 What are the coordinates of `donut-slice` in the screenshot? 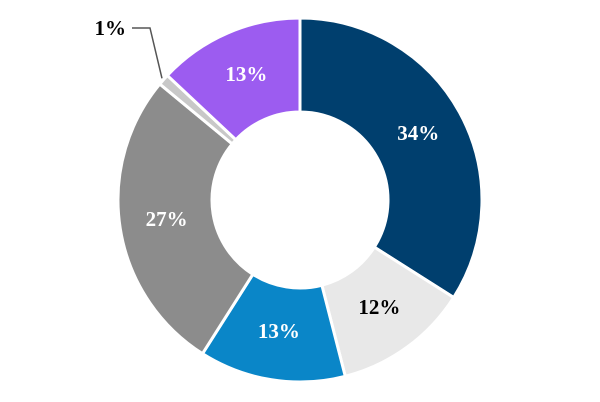 It's located at (233, 79).